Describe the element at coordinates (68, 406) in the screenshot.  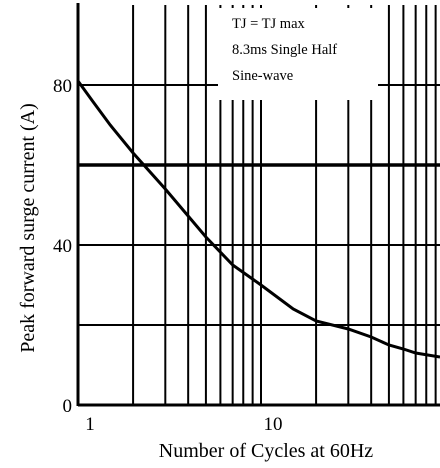
I see `y-tick-label: 0` at that location.